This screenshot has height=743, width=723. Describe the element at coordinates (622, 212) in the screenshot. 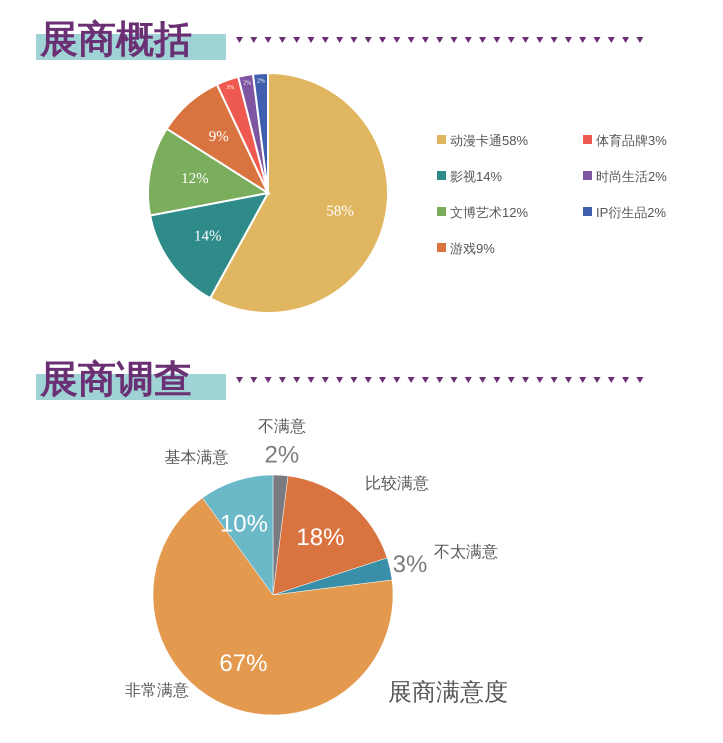

I see `legend-label: IP衍生品` at that location.